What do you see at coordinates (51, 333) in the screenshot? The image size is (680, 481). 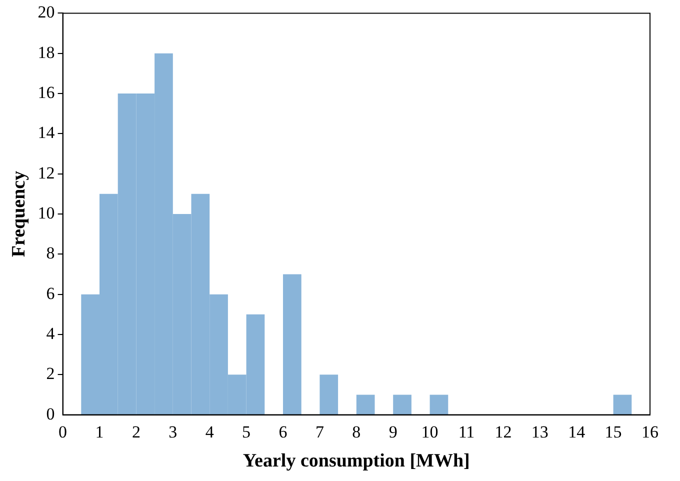 I see `y-tick-label: 4` at bounding box center [51, 333].